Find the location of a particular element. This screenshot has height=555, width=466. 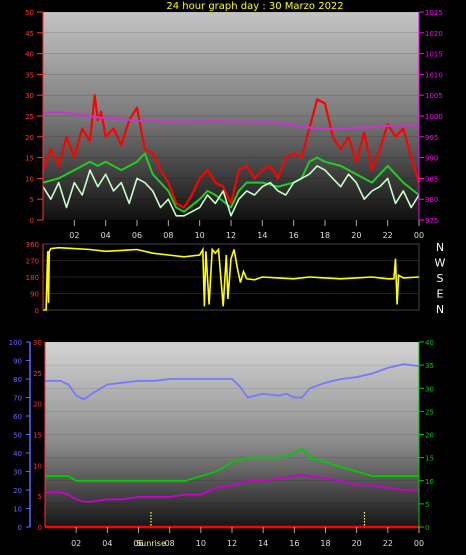

direction-axis-tick-label: 90 is located at coordinates (34, 295).